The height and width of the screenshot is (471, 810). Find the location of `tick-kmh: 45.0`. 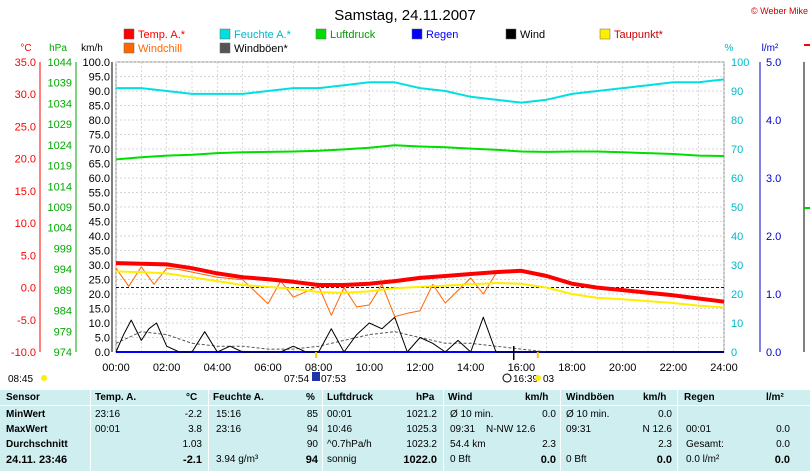

tick-kmh: 45.0 is located at coordinates (99, 223).